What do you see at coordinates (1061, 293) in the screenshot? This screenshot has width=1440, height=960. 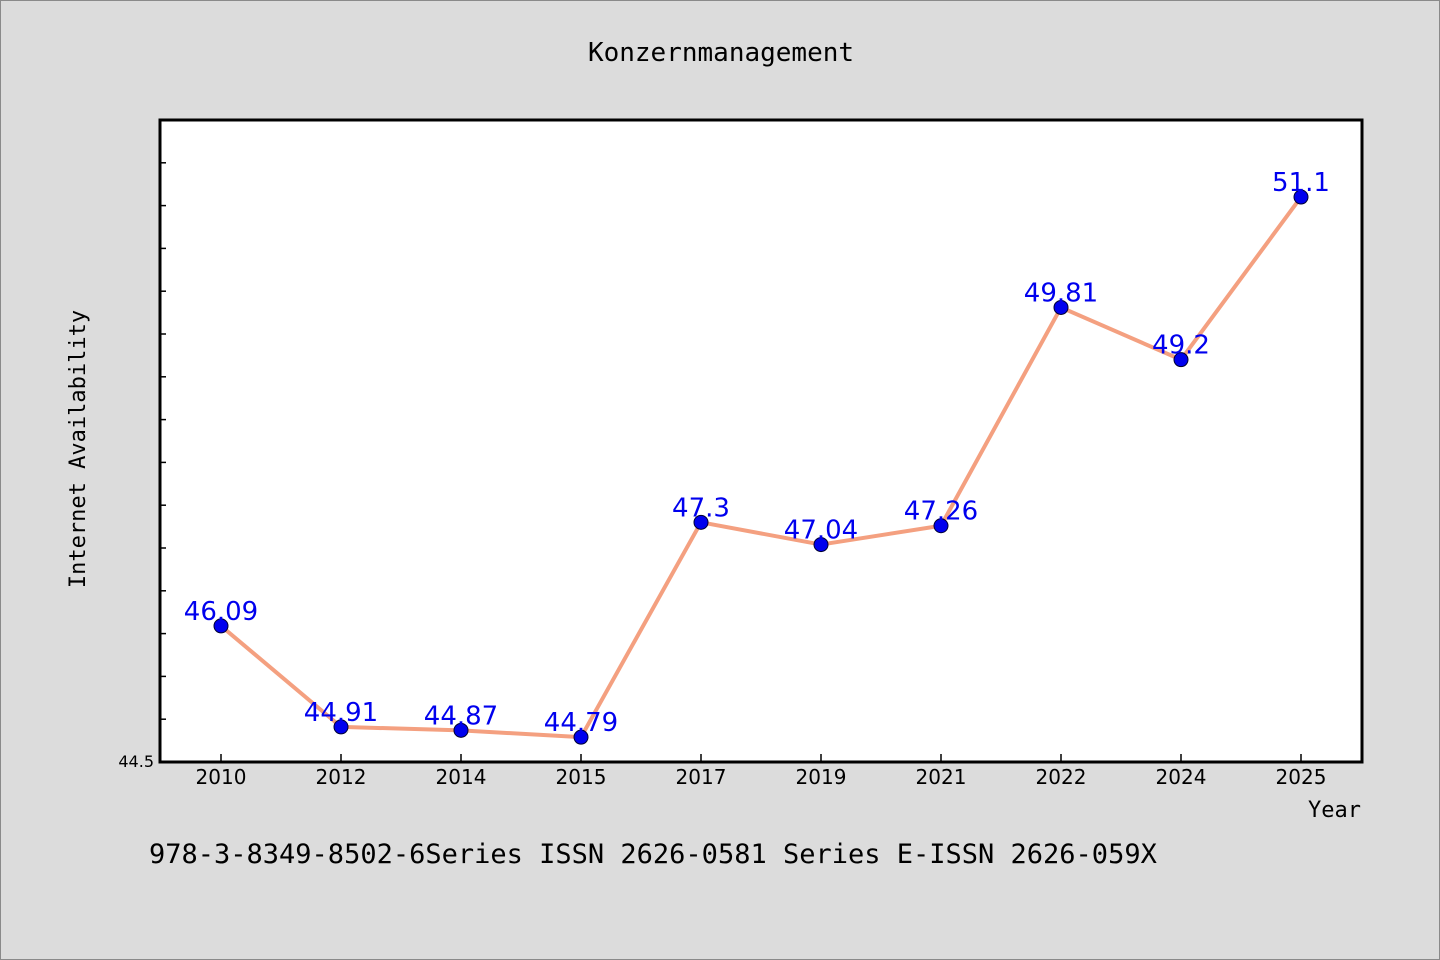 I see `data-label: 49.81` at bounding box center [1061, 293].